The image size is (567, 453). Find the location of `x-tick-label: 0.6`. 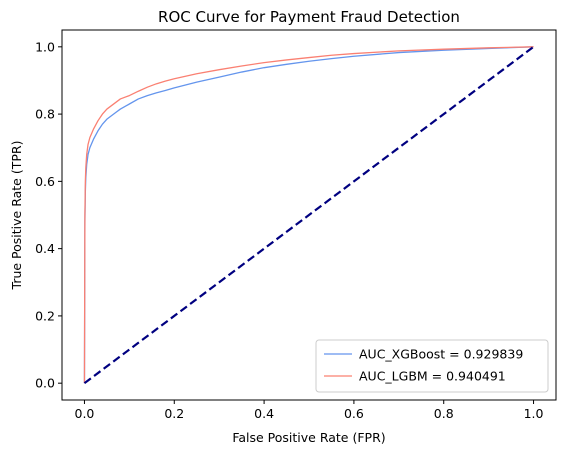

x-tick-label: 0.6 is located at coordinates (354, 413).